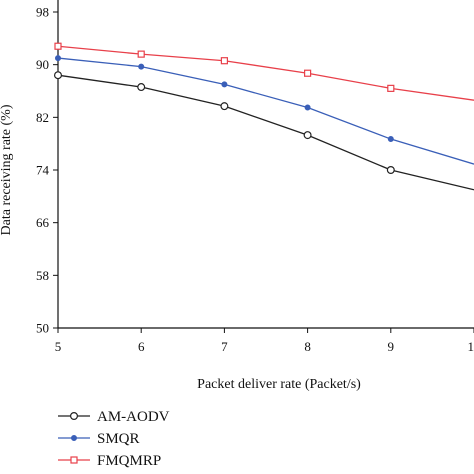 The width and height of the screenshot is (474, 474). Describe the element at coordinates (43, 222) in the screenshot. I see `y-tick-label: 66` at that location.